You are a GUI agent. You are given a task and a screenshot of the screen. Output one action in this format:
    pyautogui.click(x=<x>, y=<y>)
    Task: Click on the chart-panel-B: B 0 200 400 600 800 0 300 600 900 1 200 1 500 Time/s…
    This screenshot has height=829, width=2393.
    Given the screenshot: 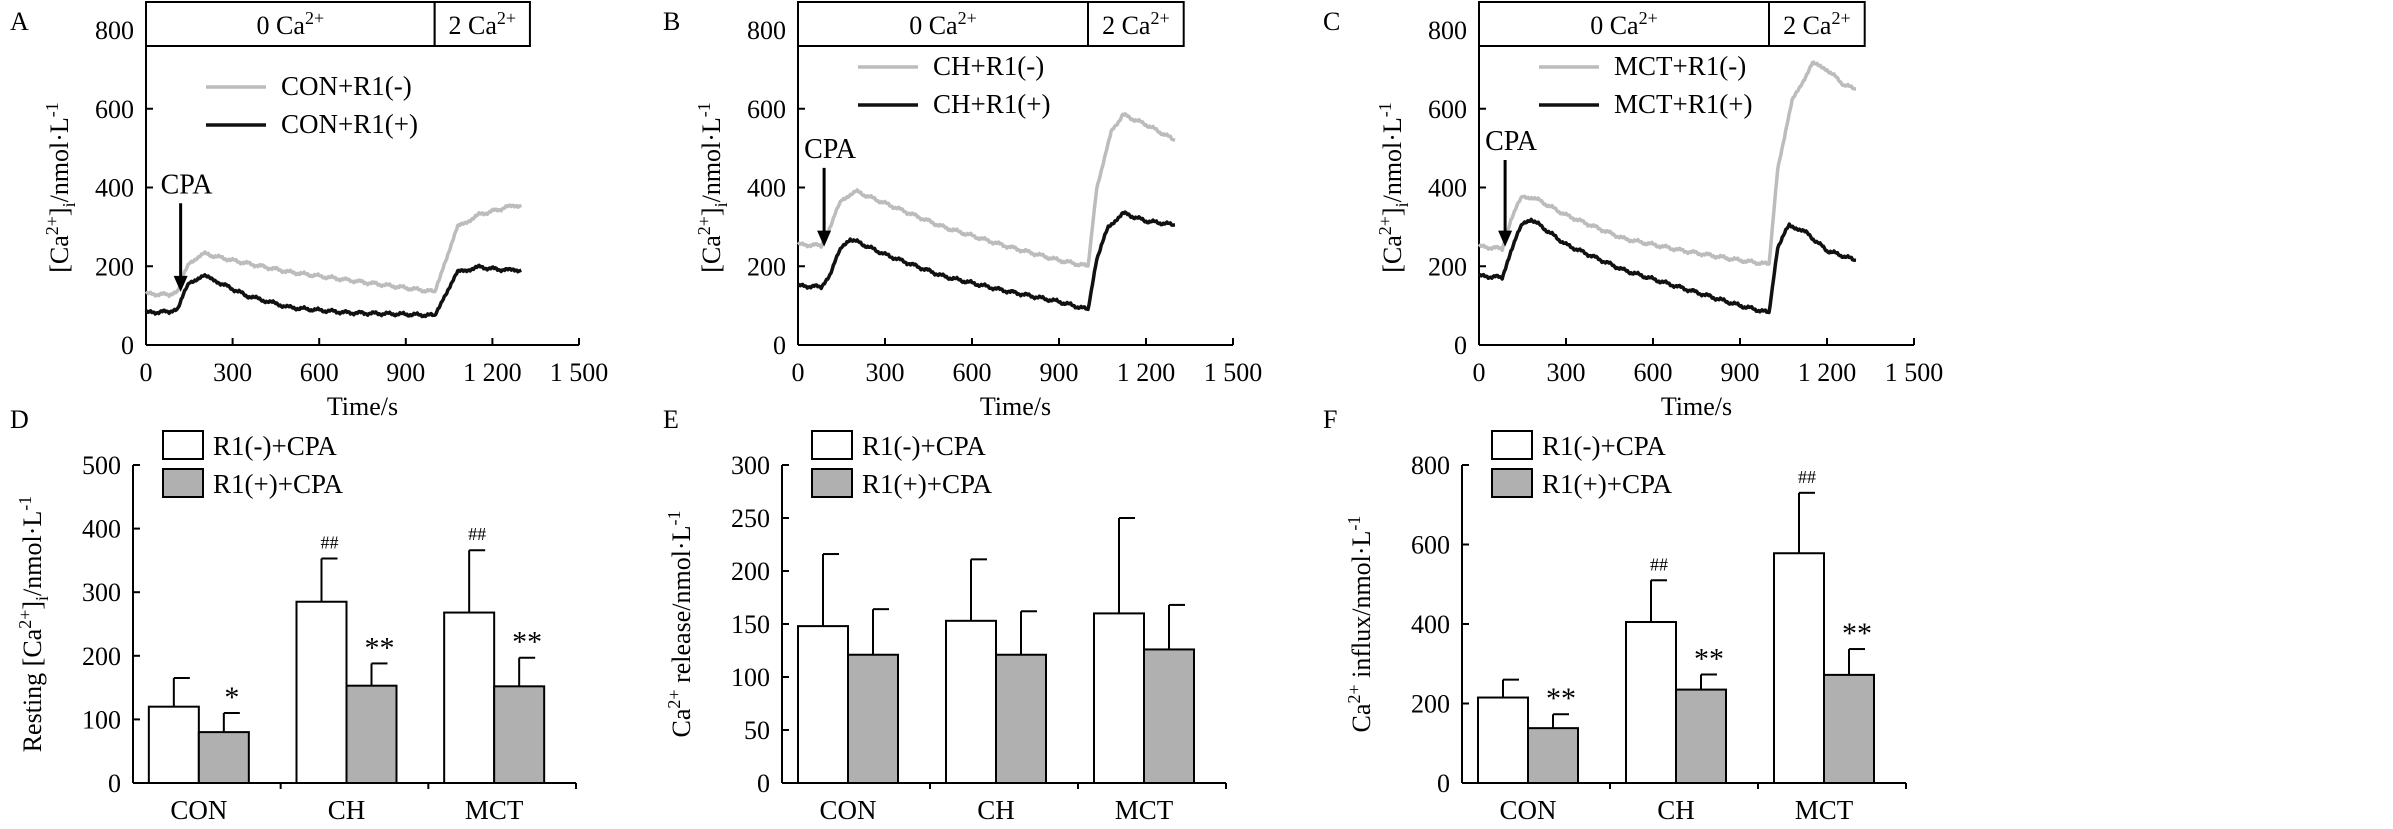 What is the action you would take?
    pyautogui.click(x=963, y=211)
    